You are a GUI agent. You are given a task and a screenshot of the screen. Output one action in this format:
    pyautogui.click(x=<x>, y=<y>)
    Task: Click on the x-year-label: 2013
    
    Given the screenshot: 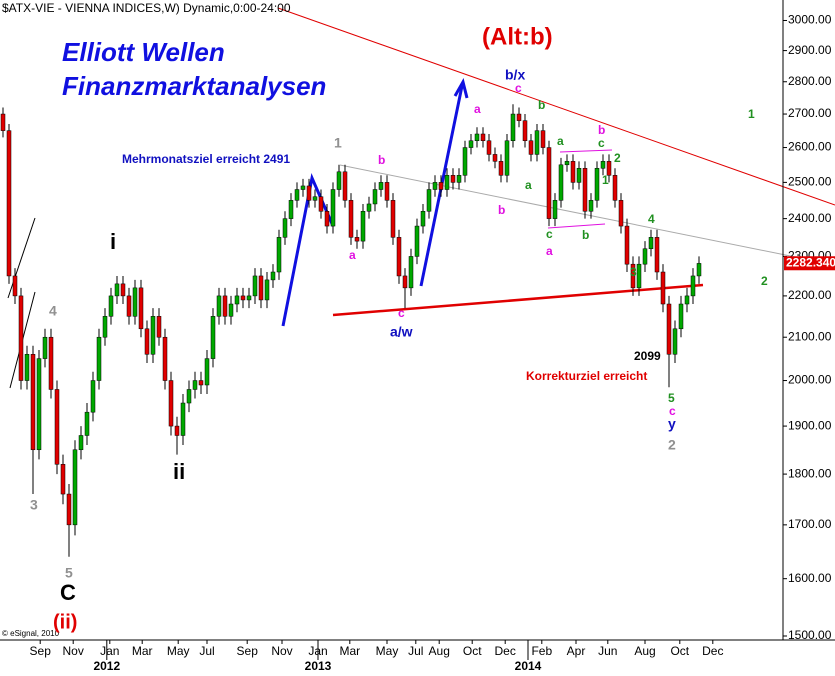 What is the action you would take?
    pyautogui.click(x=318, y=666)
    